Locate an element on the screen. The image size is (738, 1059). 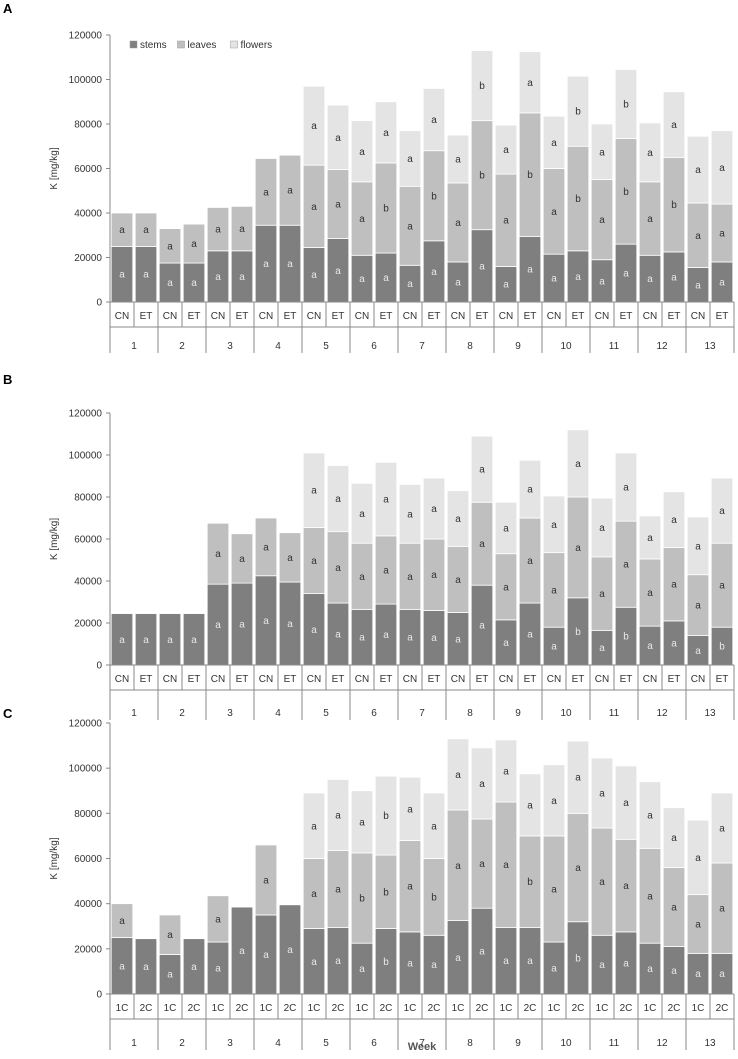
y-tick-label: 60000 is located at coordinates (88, 169).